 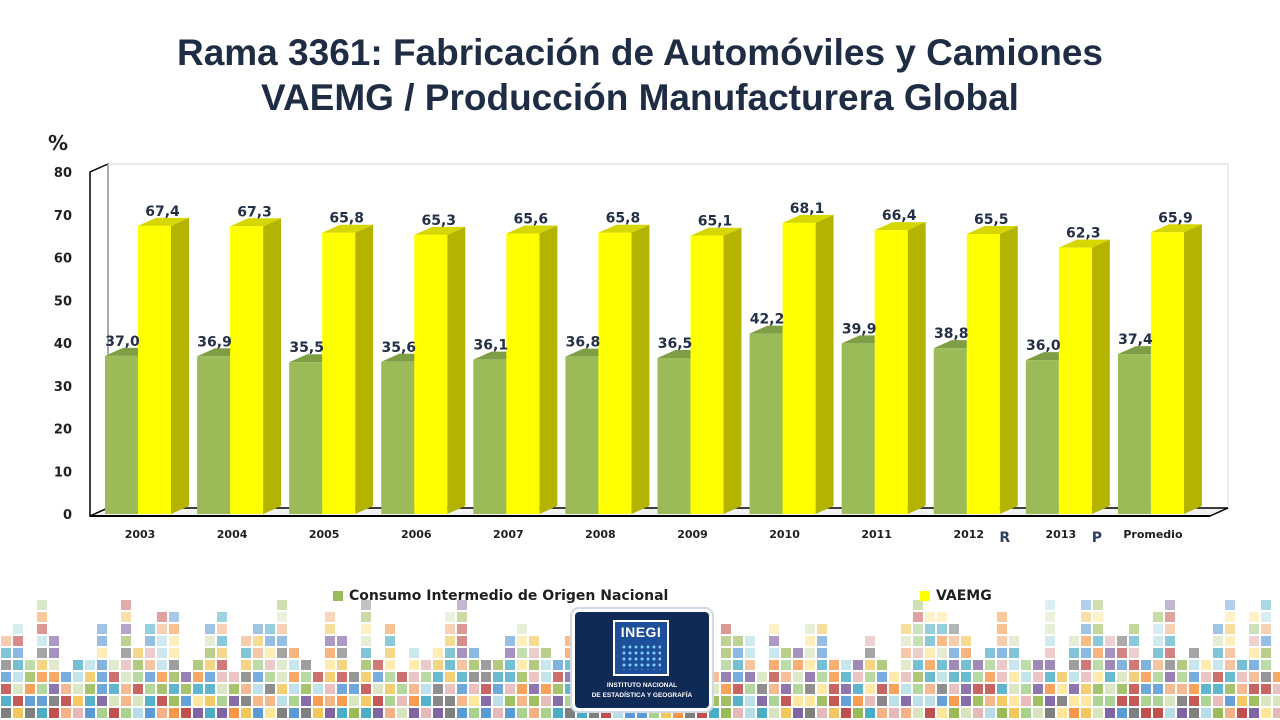 I want to click on legend-label: VAEMG, so click(x=964, y=596).